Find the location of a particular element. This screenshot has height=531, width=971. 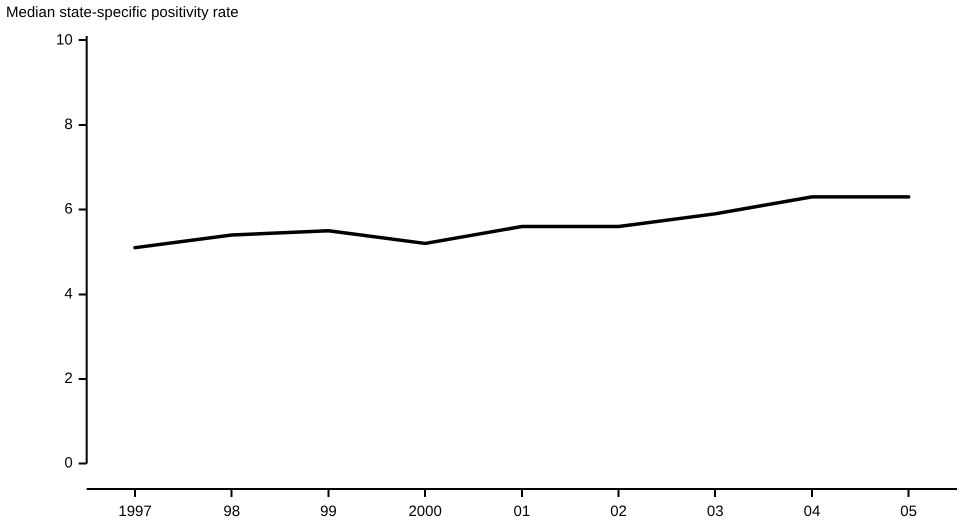

x-tick-label: 1997 is located at coordinates (135, 511).